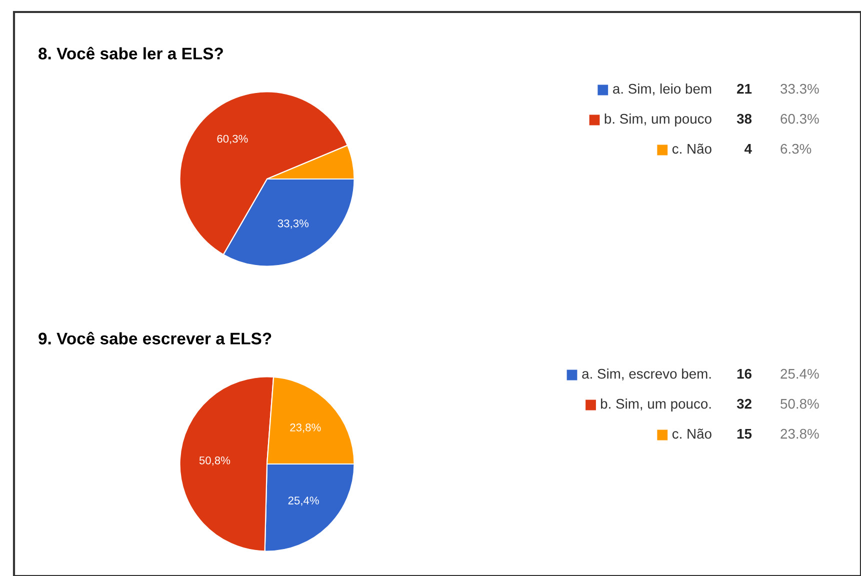 Image resolution: width=861 pixels, height=576 pixels. I want to click on text: 38, so click(744, 119).